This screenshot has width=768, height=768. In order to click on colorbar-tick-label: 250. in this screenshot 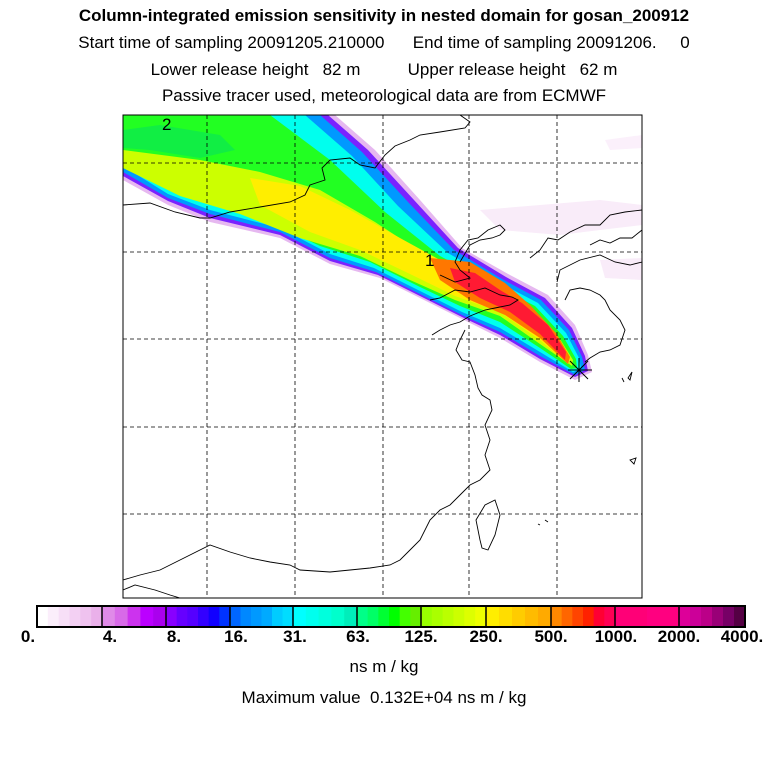, I will do `click(486, 636)`.